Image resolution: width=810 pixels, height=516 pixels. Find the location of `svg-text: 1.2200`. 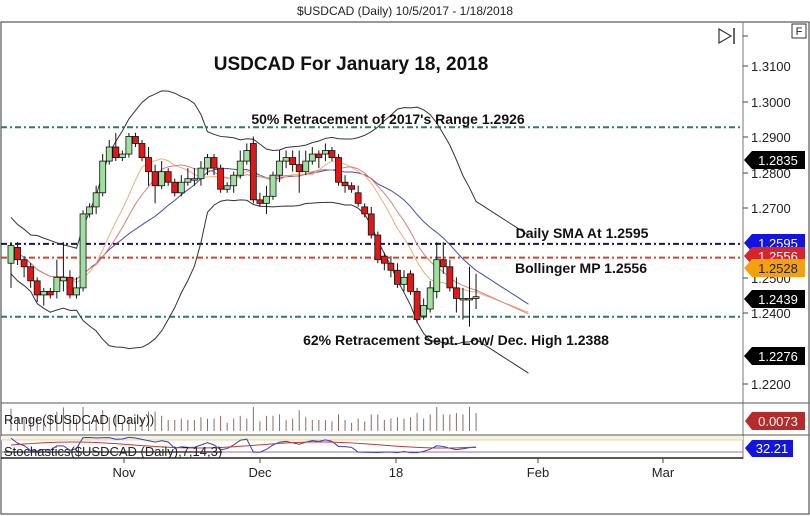

svg-text: 1.2200 is located at coordinates (771, 384).